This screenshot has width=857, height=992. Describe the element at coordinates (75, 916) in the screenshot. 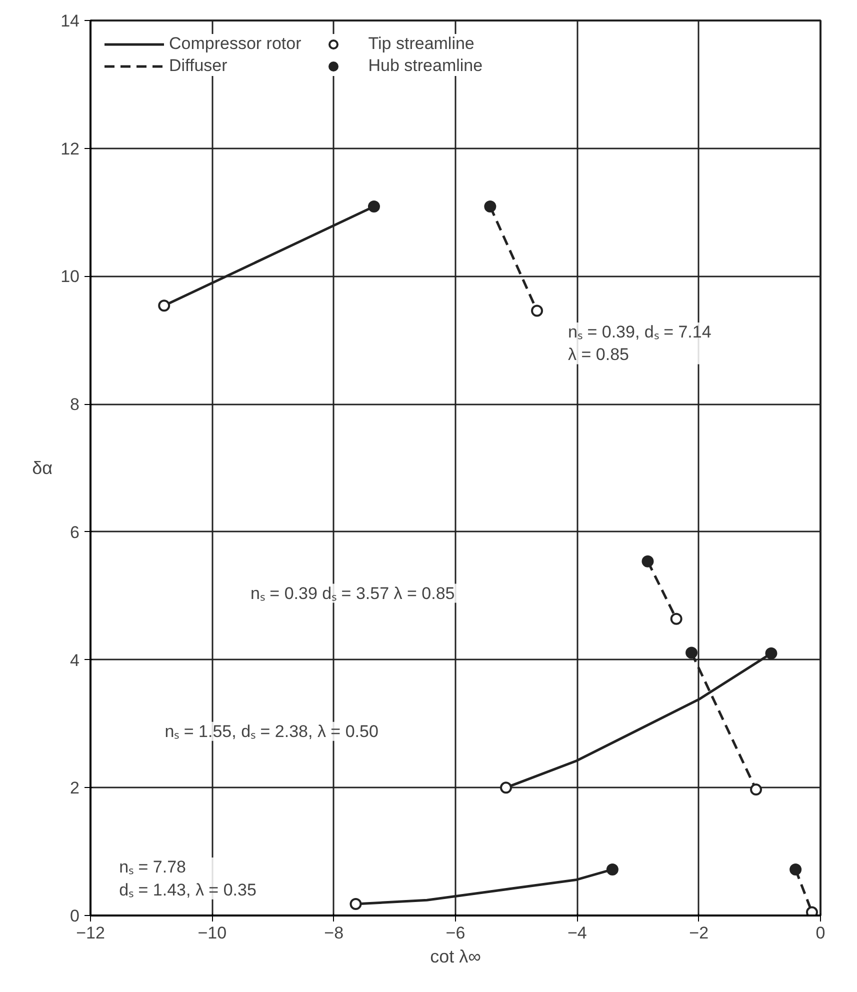

I see `y-tick-label: 0` at that location.